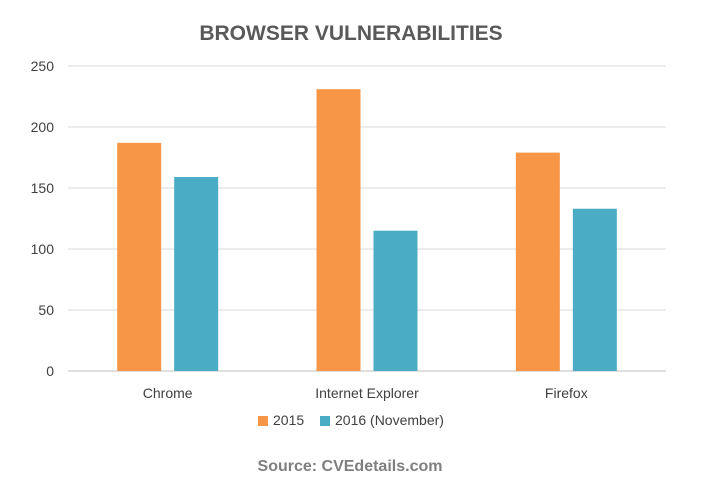  I want to click on x-axis-categories: Chrome Internet Explorer Firefox, so click(365, 393).